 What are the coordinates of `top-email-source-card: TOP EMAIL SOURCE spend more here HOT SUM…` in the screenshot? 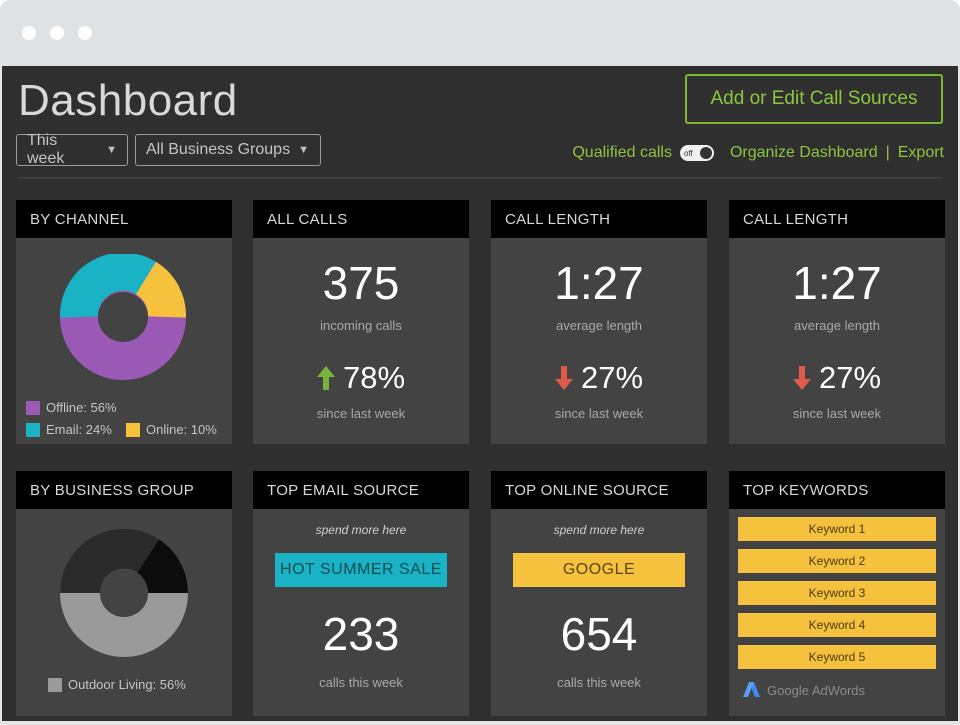 It's located at (361, 593).